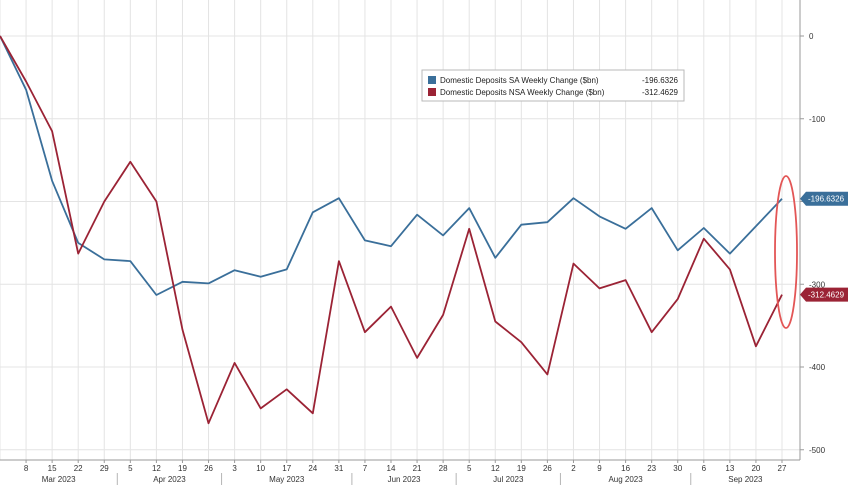  Describe the element at coordinates (365, 468) in the screenshot. I see `x-tick-label: 7` at that location.